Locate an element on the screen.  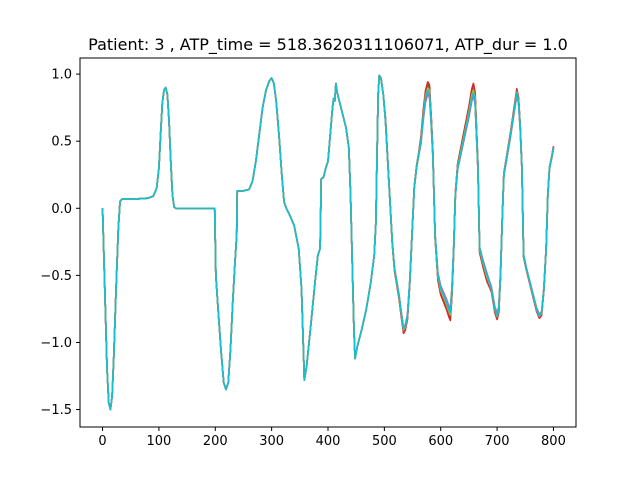
x-tick-label: 0 is located at coordinates (102, 441).